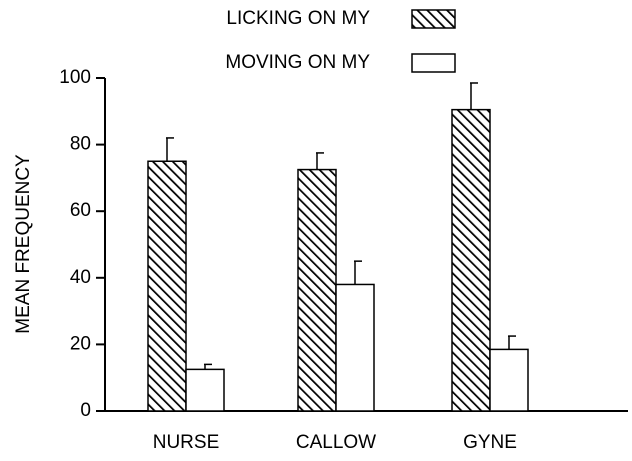 The width and height of the screenshot is (632, 461). What do you see at coordinates (80, 144) in the screenshot?
I see `y-tick-label: 80` at bounding box center [80, 144].